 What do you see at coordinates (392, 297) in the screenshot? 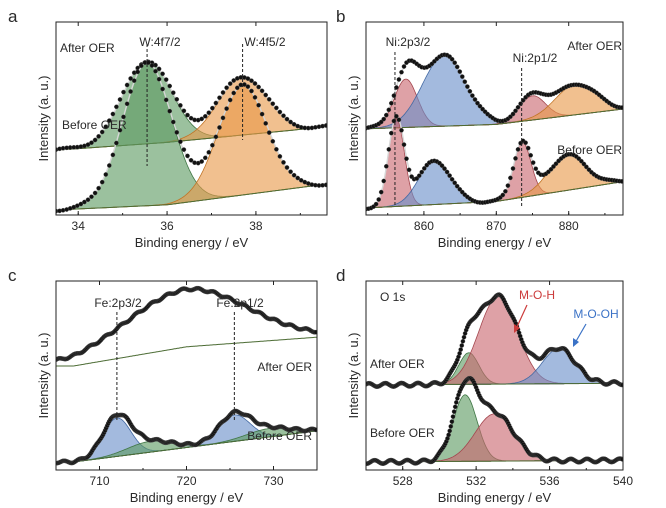
I see `panel-title: O 1s` at bounding box center [392, 297].